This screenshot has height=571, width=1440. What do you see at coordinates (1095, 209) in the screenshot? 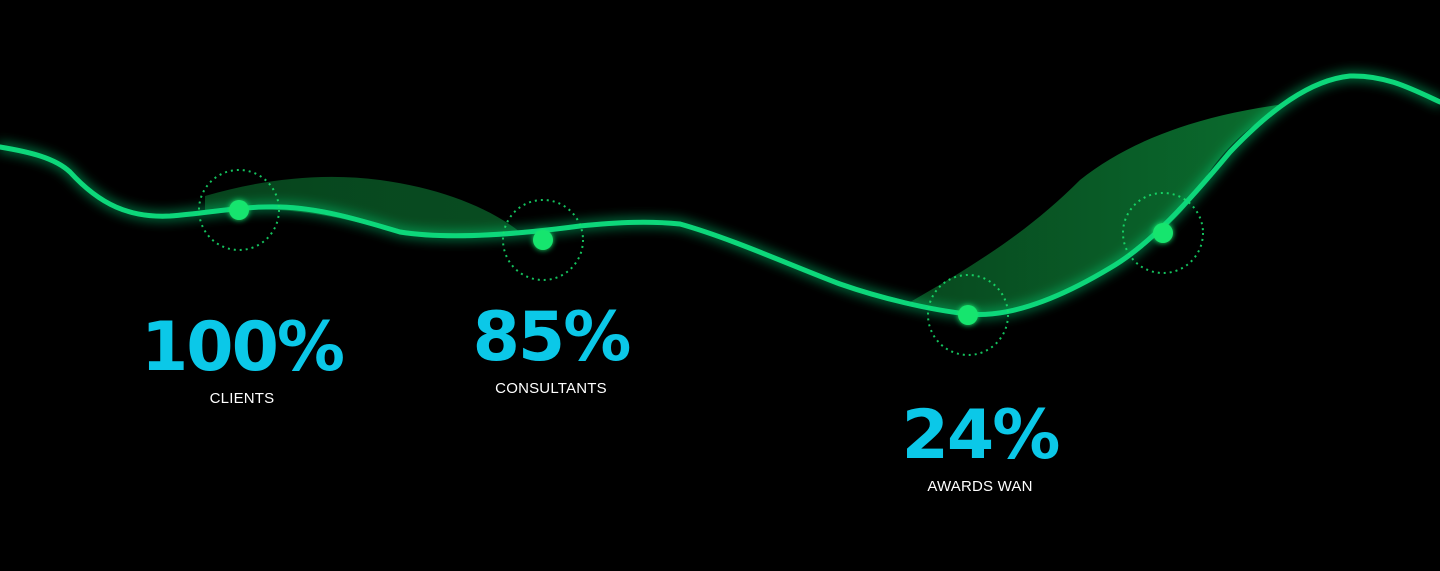
I see `wave-band-right` at bounding box center [1095, 209].